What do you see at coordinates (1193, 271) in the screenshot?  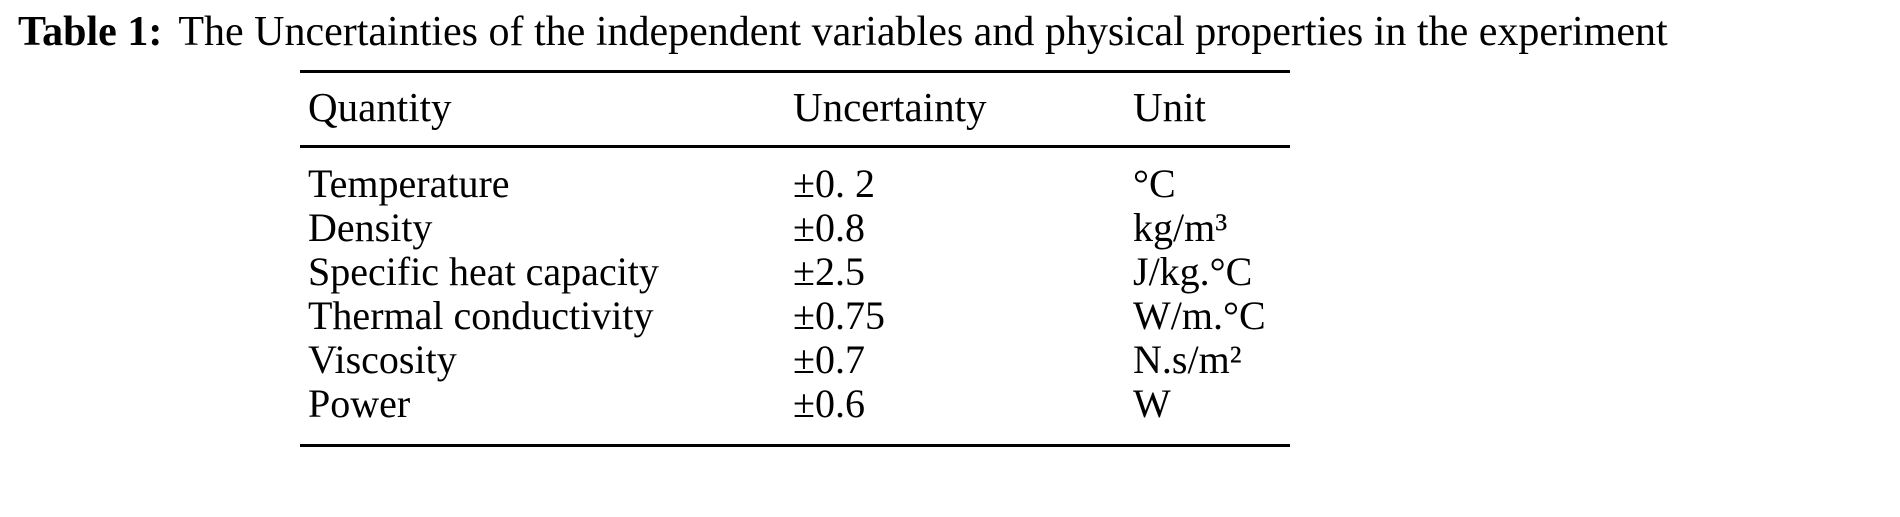 I see `cell-unit: J/kg.°C` at bounding box center [1193, 271].